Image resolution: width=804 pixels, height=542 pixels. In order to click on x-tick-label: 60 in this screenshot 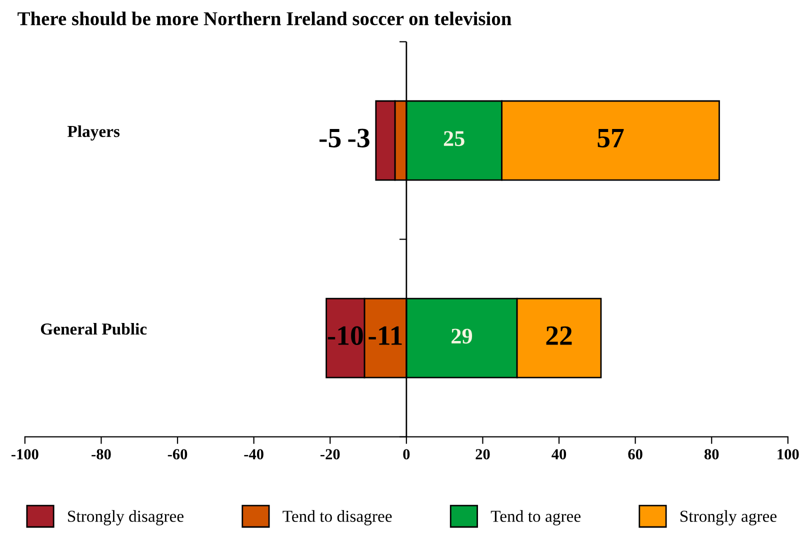, I will do `click(635, 454)`.